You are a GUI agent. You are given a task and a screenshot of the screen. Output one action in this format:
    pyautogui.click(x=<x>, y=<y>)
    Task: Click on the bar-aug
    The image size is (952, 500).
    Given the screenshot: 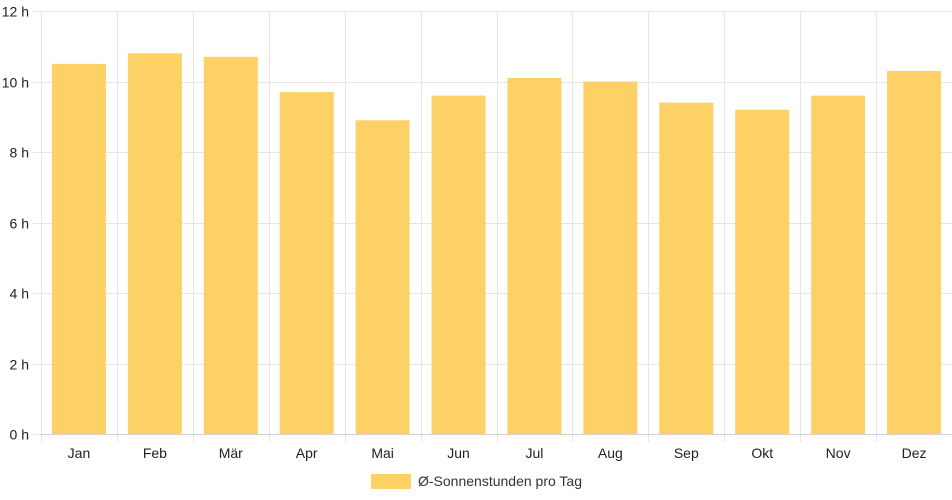 What is the action you would take?
    pyautogui.click(x=610, y=258)
    